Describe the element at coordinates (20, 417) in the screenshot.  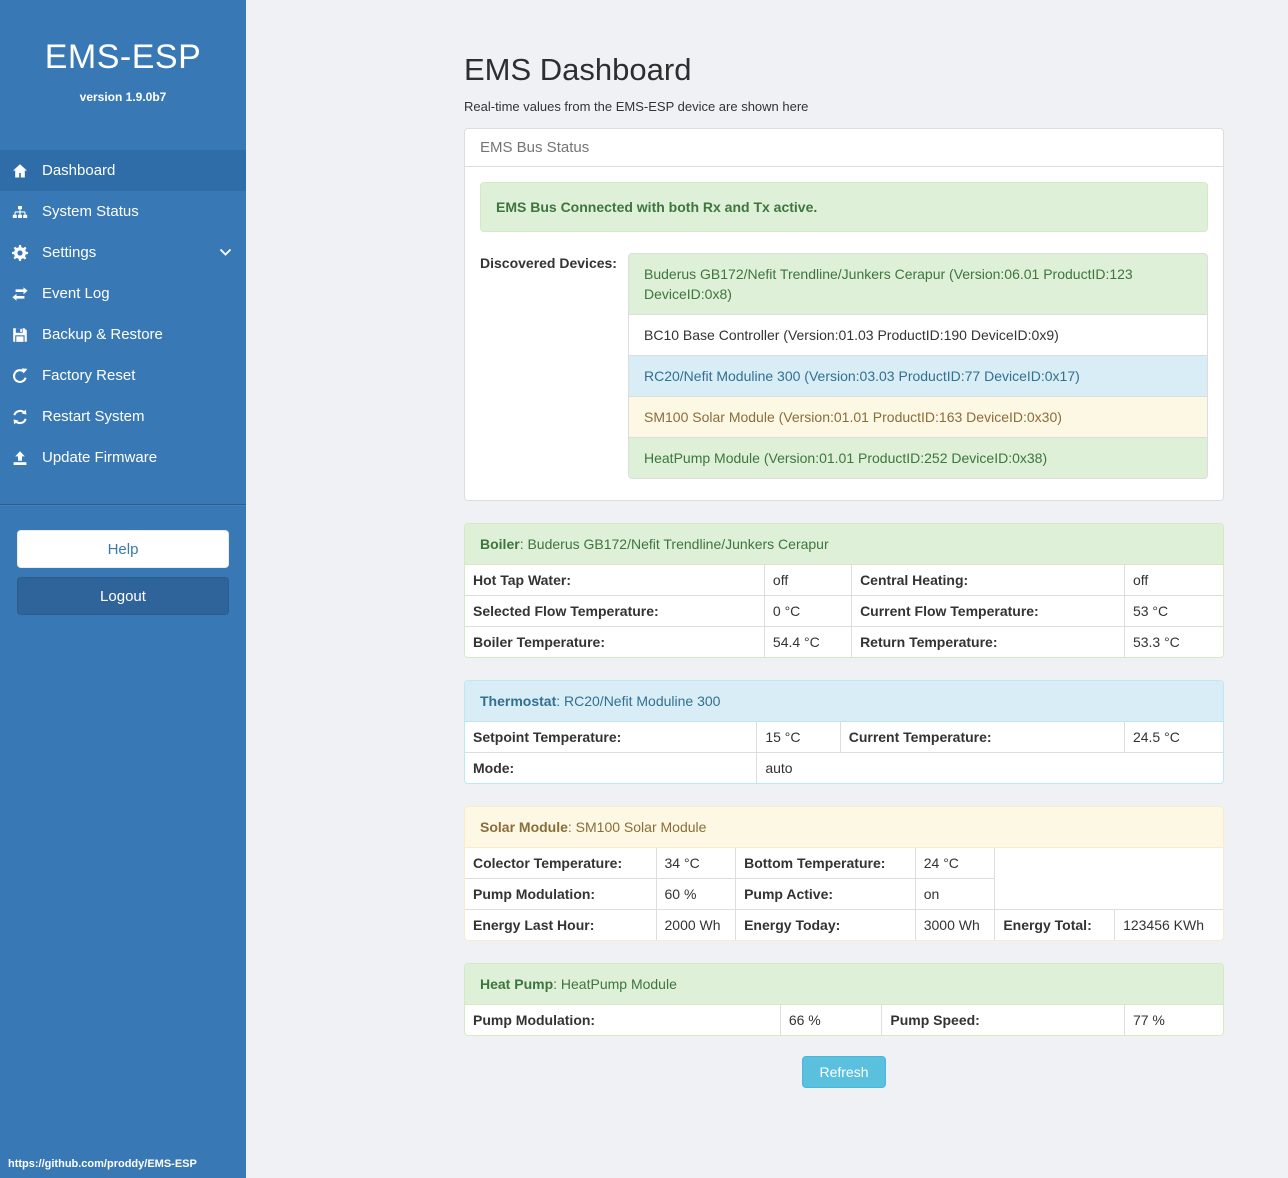
I see `refresh-icon` at that location.